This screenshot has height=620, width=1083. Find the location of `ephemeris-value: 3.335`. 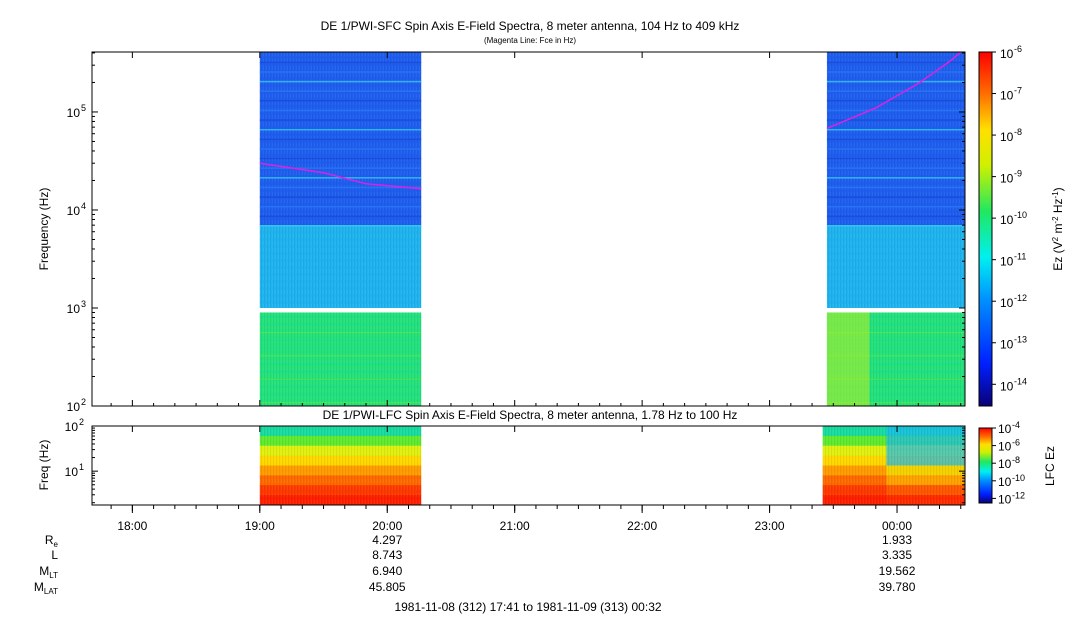

ephemeris-value: 3.335 is located at coordinates (897, 555).